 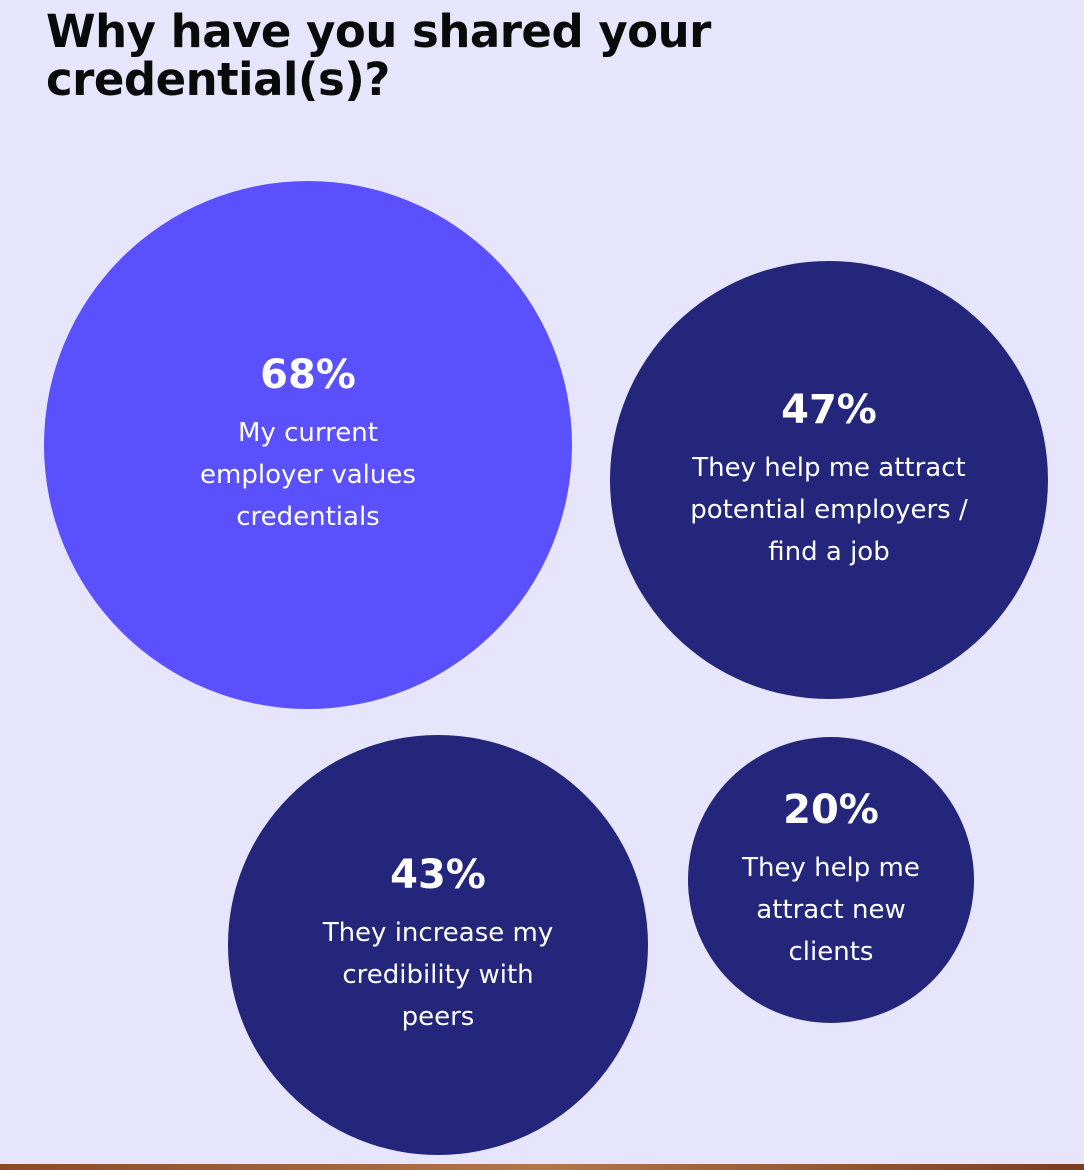 What do you see at coordinates (438, 974) in the screenshot?
I see `category-label: They increase my credibility with peers` at bounding box center [438, 974].